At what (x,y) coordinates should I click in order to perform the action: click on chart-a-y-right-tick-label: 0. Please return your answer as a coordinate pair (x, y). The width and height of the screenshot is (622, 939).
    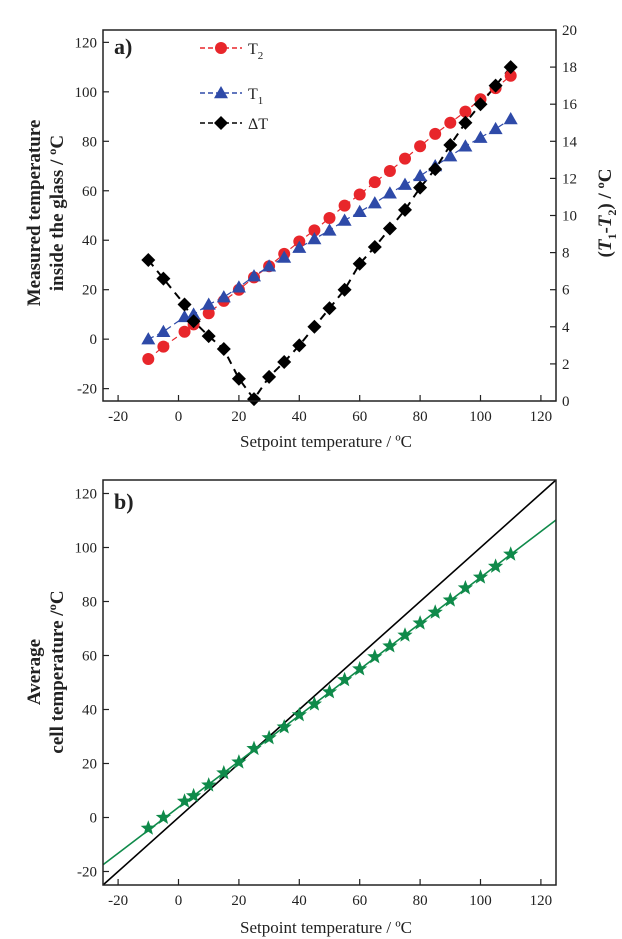
    Looking at the image, I should click on (566, 402).